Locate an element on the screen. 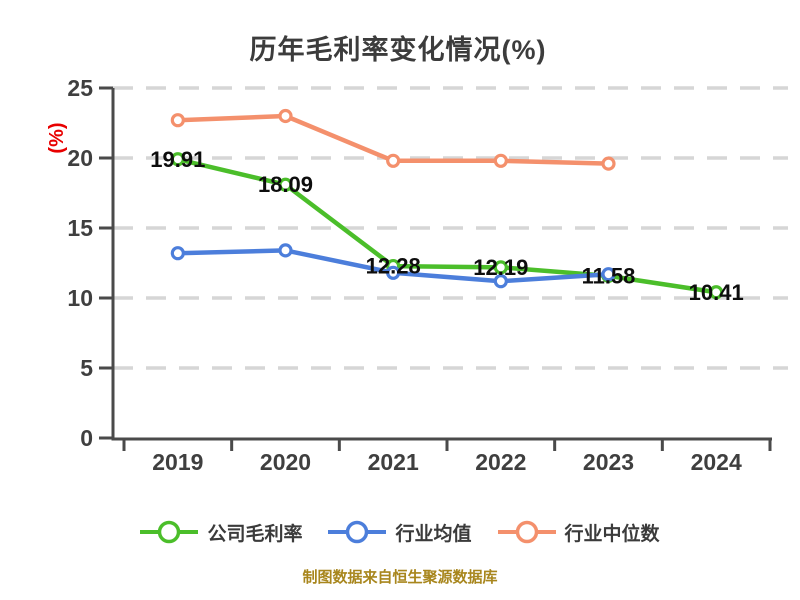 Image resolution: width=800 pixels, height=600 pixels. legend-item-行业均值: 行业均值 is located at coordinates (400, 532).